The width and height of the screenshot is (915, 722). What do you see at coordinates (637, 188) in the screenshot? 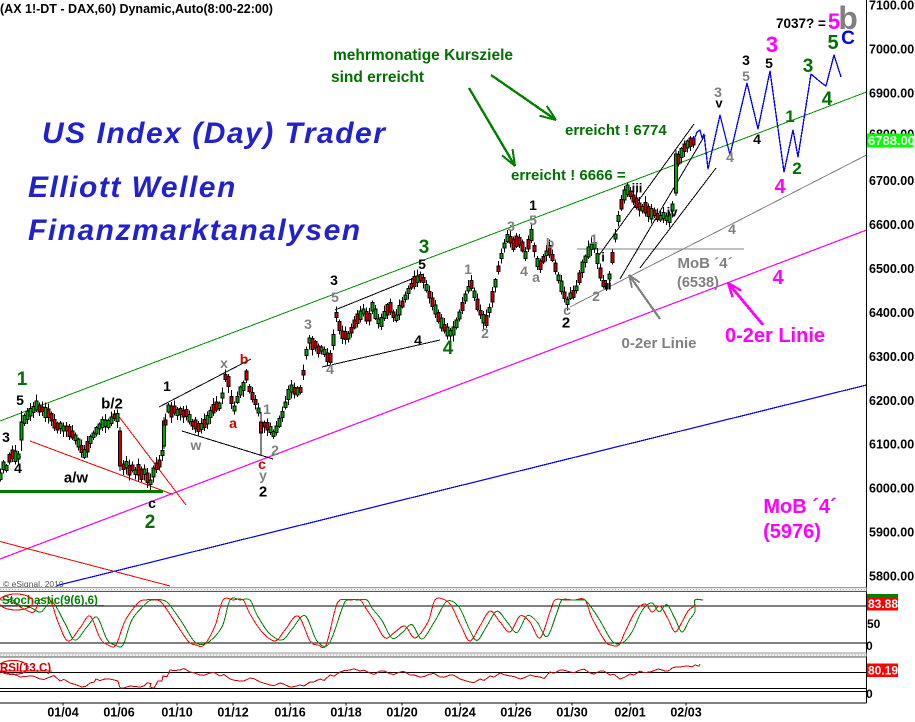
I see `svg-text: iii` at bounding box center [637, 188].